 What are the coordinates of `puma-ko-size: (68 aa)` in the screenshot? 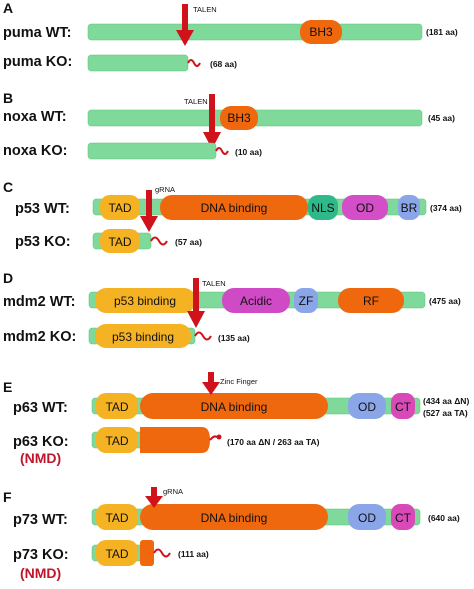 It's located at (223, 64).